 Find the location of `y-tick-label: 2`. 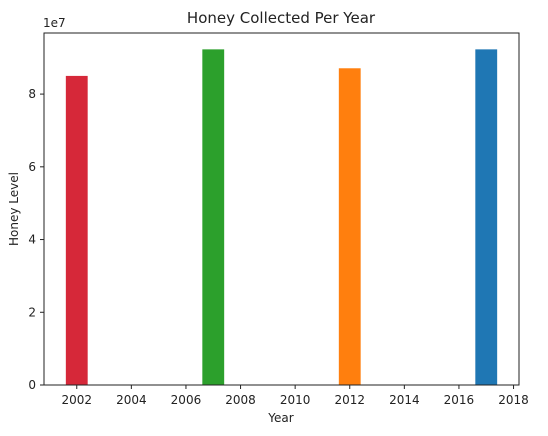

y-tick-label: 2 is located at coordinates (32, 312).